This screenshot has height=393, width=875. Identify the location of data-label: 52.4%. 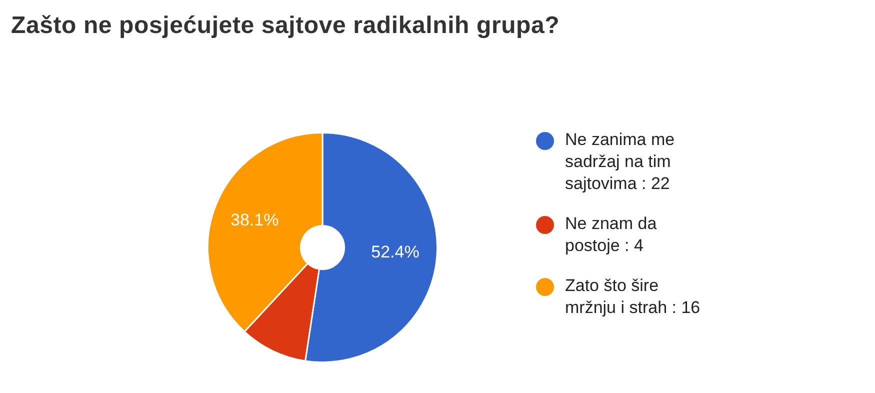
(395, 252).